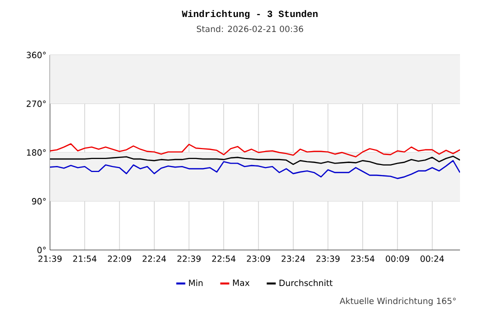 This screenshot has height=320, width=500. Describe the element at coordinates (224, 259) in the screenshot. I see `x-tick-label: 22:54` at that location.